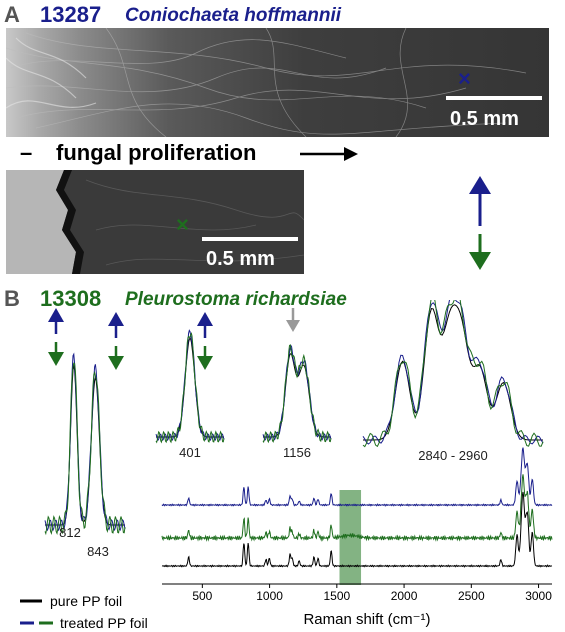  I want to click on panel-b-strain-id: 13308, so click(71, 298).